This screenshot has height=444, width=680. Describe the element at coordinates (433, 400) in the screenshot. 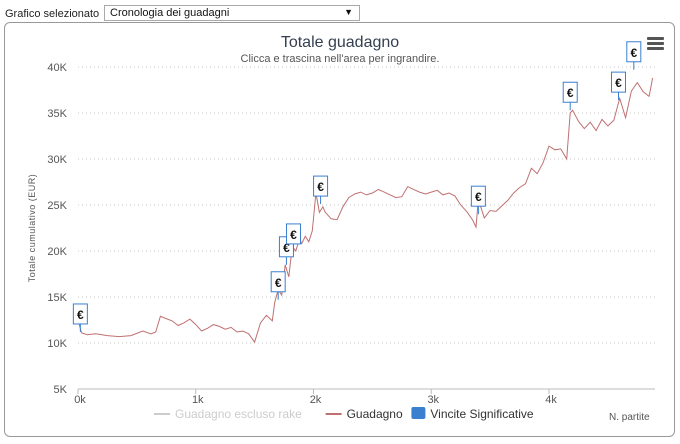

I see `x-tick-label: 3k` at that location.